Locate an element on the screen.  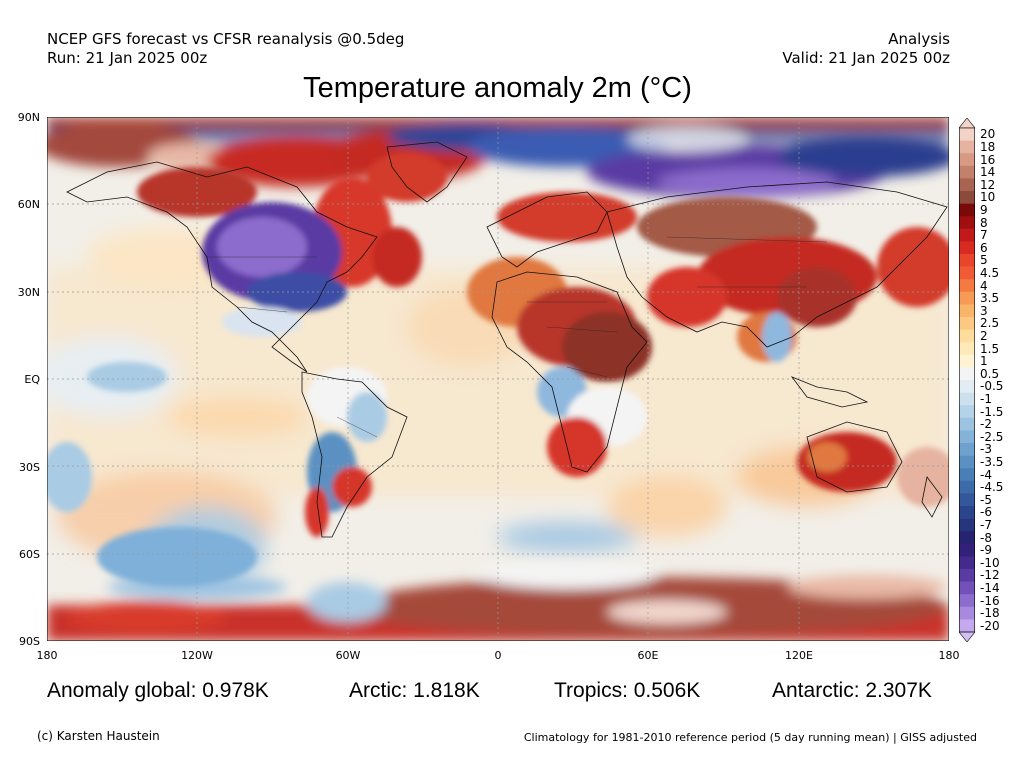
colorbar-label: 1.5 is located at coordinates (990, 348).